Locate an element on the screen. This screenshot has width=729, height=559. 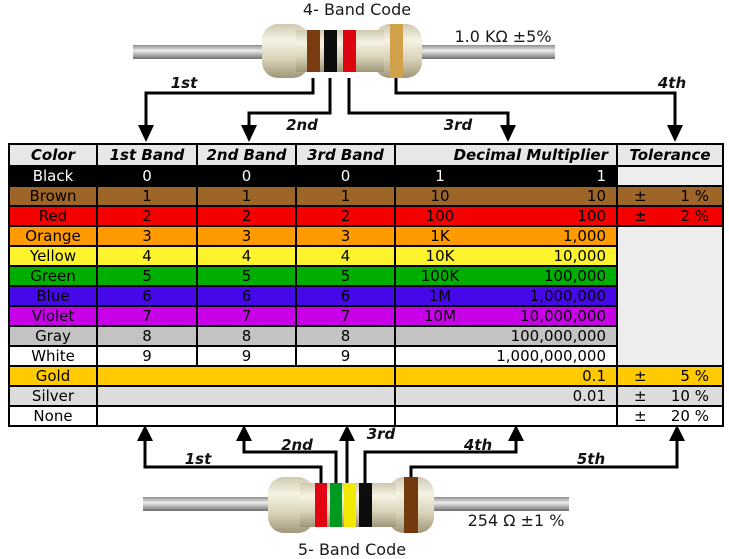
arrow-2nd is located at coordinates (290, 461).